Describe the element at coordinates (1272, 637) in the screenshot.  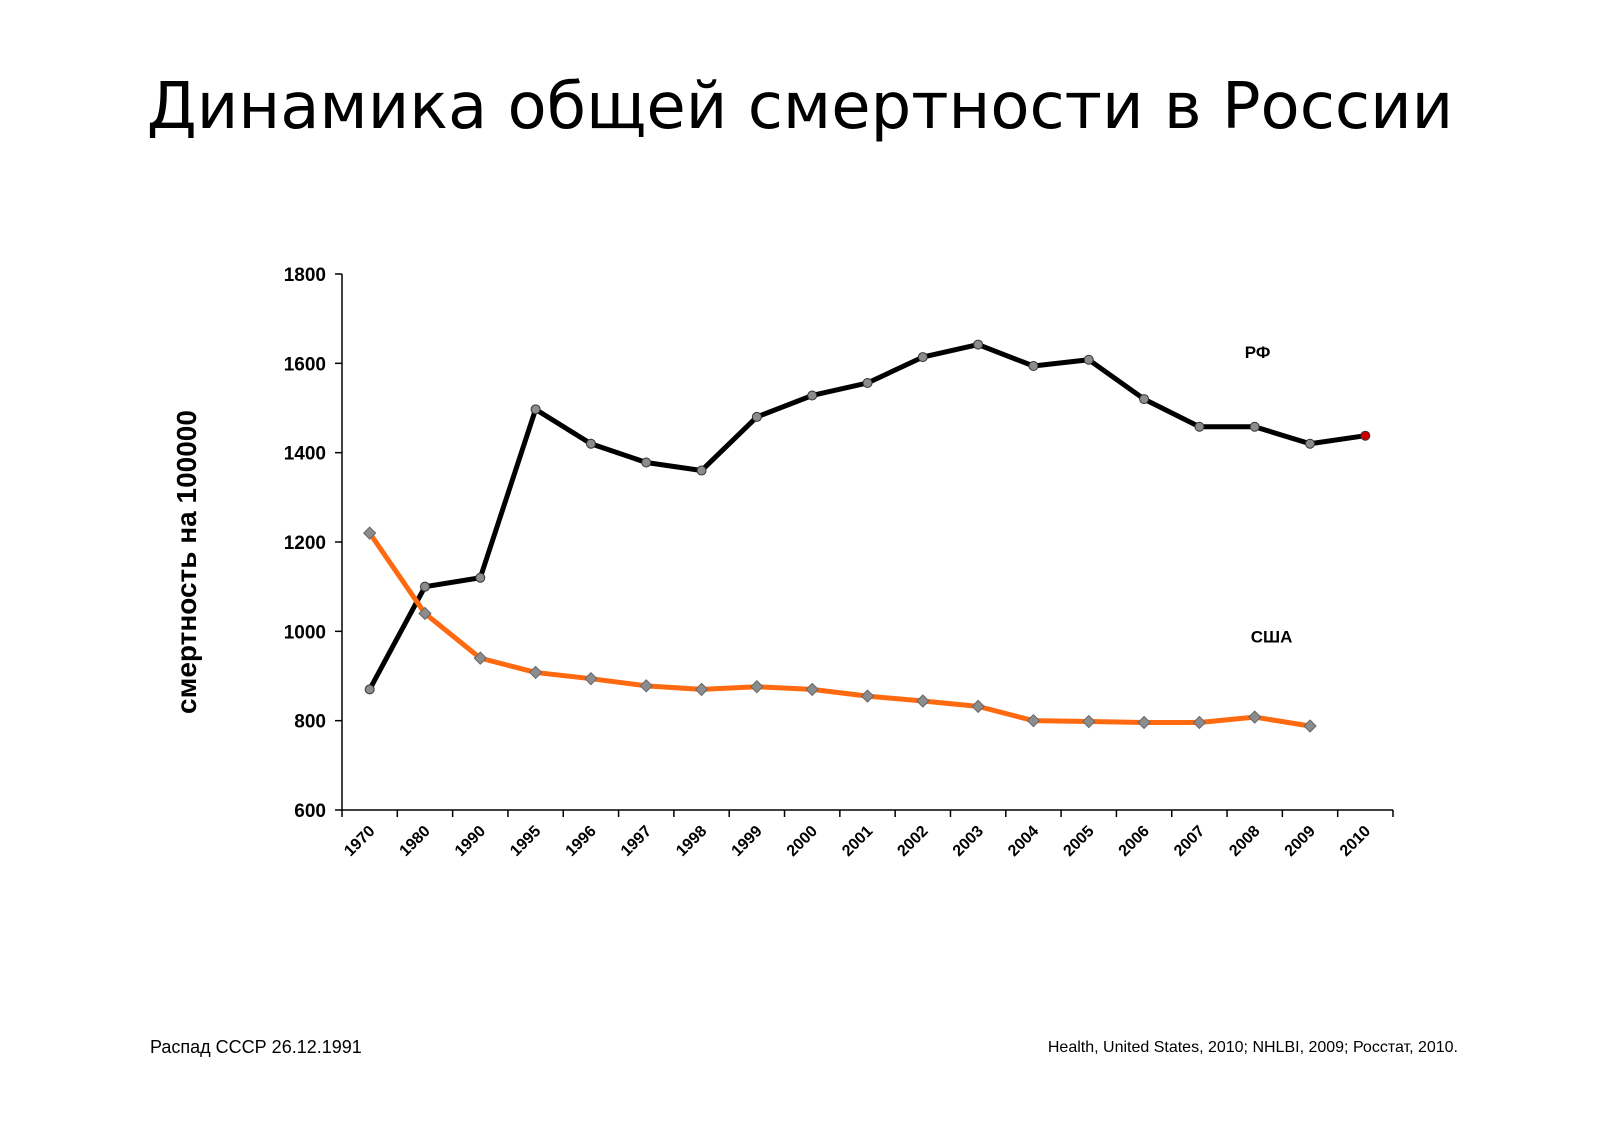
I see `series-label-usa: США` at that location.